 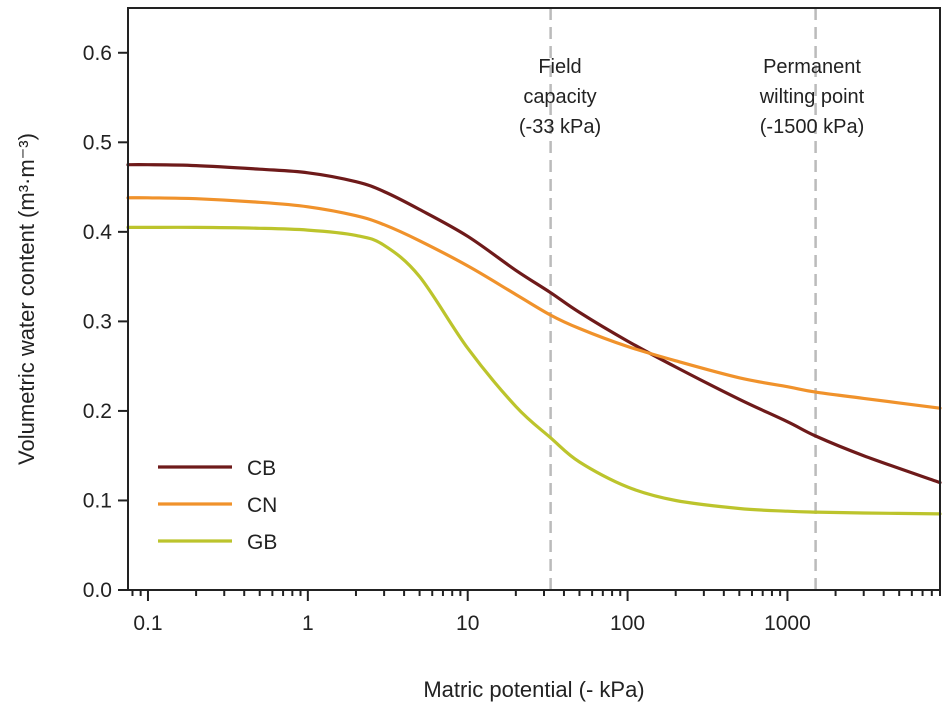 What do you see at coordinates (97, 53) in the screenshot?
I see `y-tick-label: 0.6` at bounding box center [97, 53].